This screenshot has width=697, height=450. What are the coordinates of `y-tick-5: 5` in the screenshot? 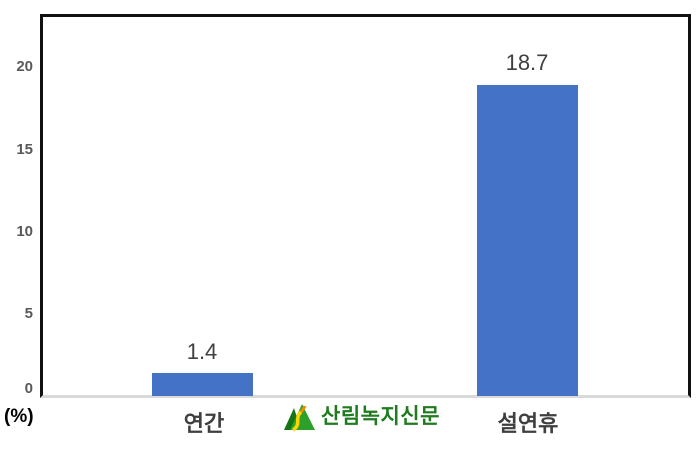 It's located at (28, 313).